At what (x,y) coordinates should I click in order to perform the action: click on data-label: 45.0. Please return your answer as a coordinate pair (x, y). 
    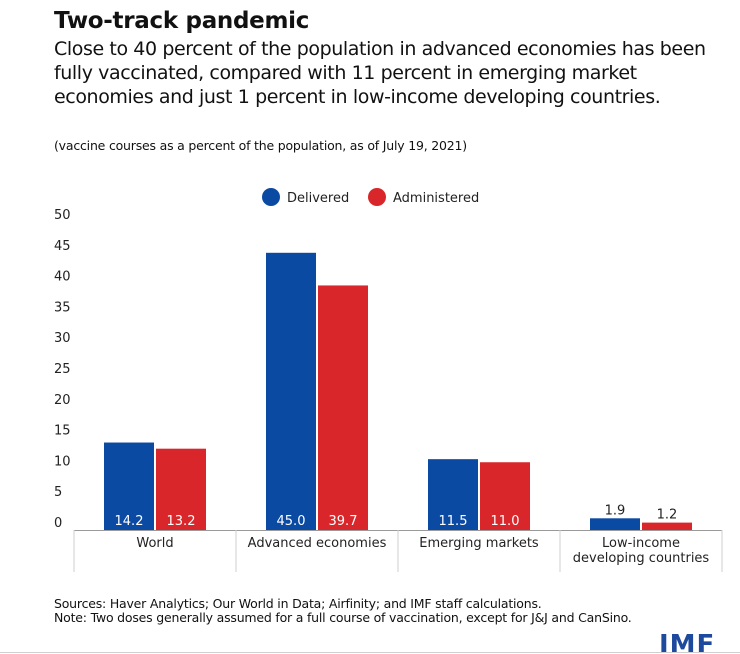
    Looking at the image, I should click on (291, 521).